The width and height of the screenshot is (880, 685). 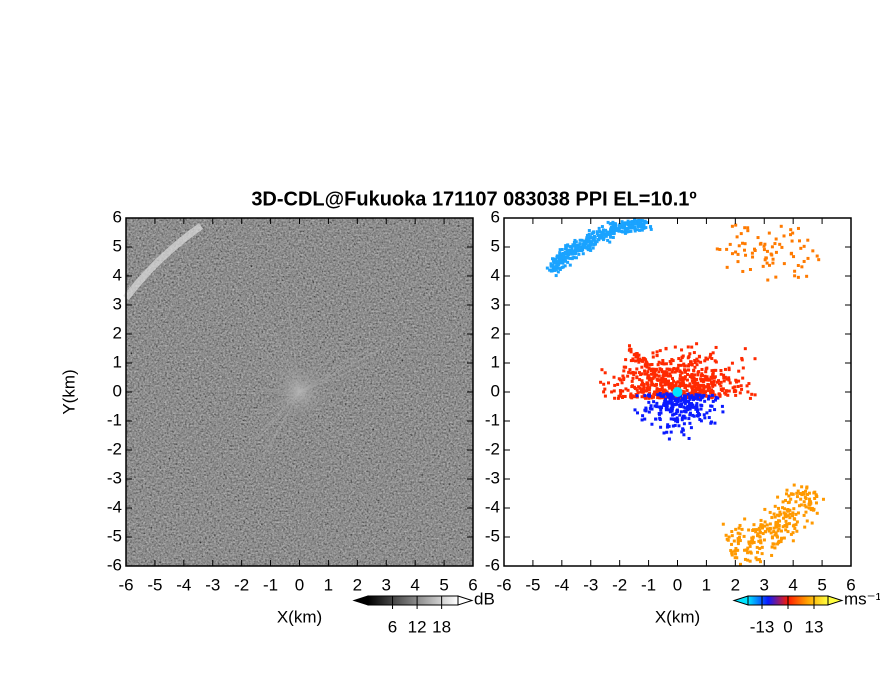 I want to click on y-tick-label: 6, so click(x=117, y=216).